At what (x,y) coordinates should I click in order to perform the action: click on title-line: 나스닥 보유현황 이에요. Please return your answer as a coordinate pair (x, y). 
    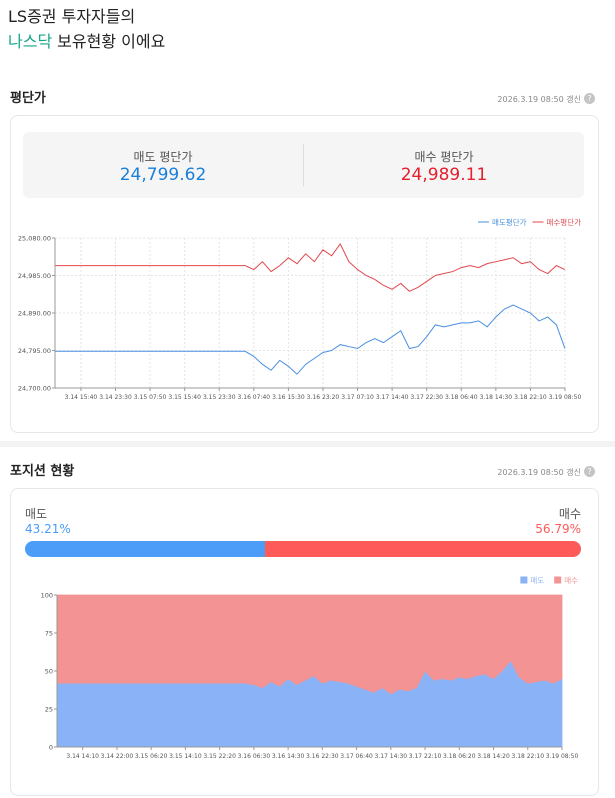
    Looking at the image, I should click on (86, 42).